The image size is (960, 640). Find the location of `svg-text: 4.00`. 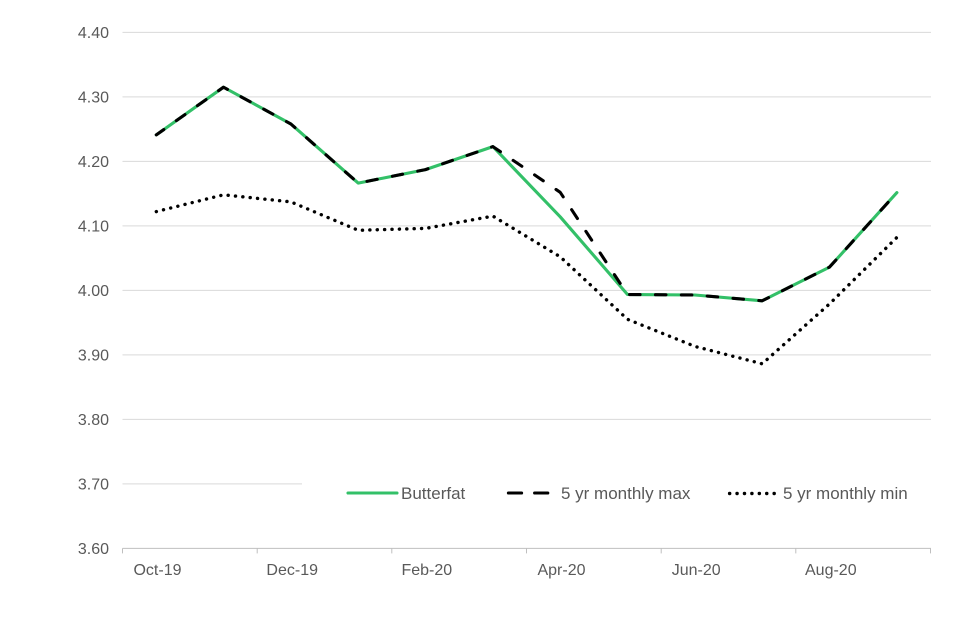

svg-text: 4.00 is located at coordinates (93, 291).